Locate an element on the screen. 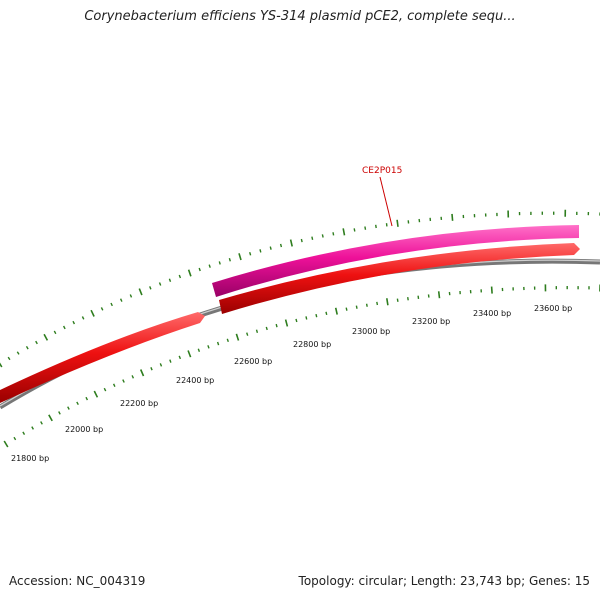 Image resolution: width=600 pixels, height=600 pixels. gene-label-leader is located at coordinates (386, 201).